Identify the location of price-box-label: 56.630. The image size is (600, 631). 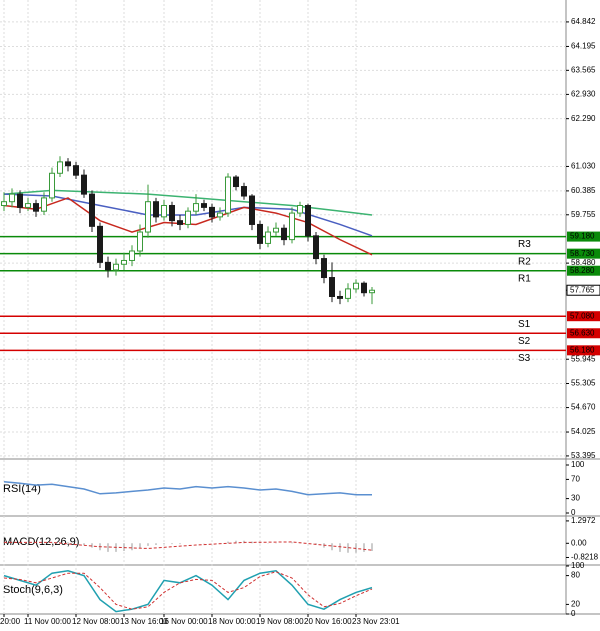
(582, 332).